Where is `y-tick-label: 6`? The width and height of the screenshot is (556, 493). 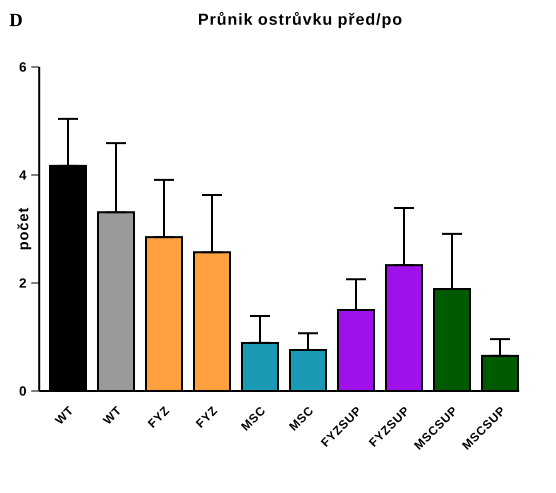 y-tick-label: 6 is located at coordinates (23, 67).